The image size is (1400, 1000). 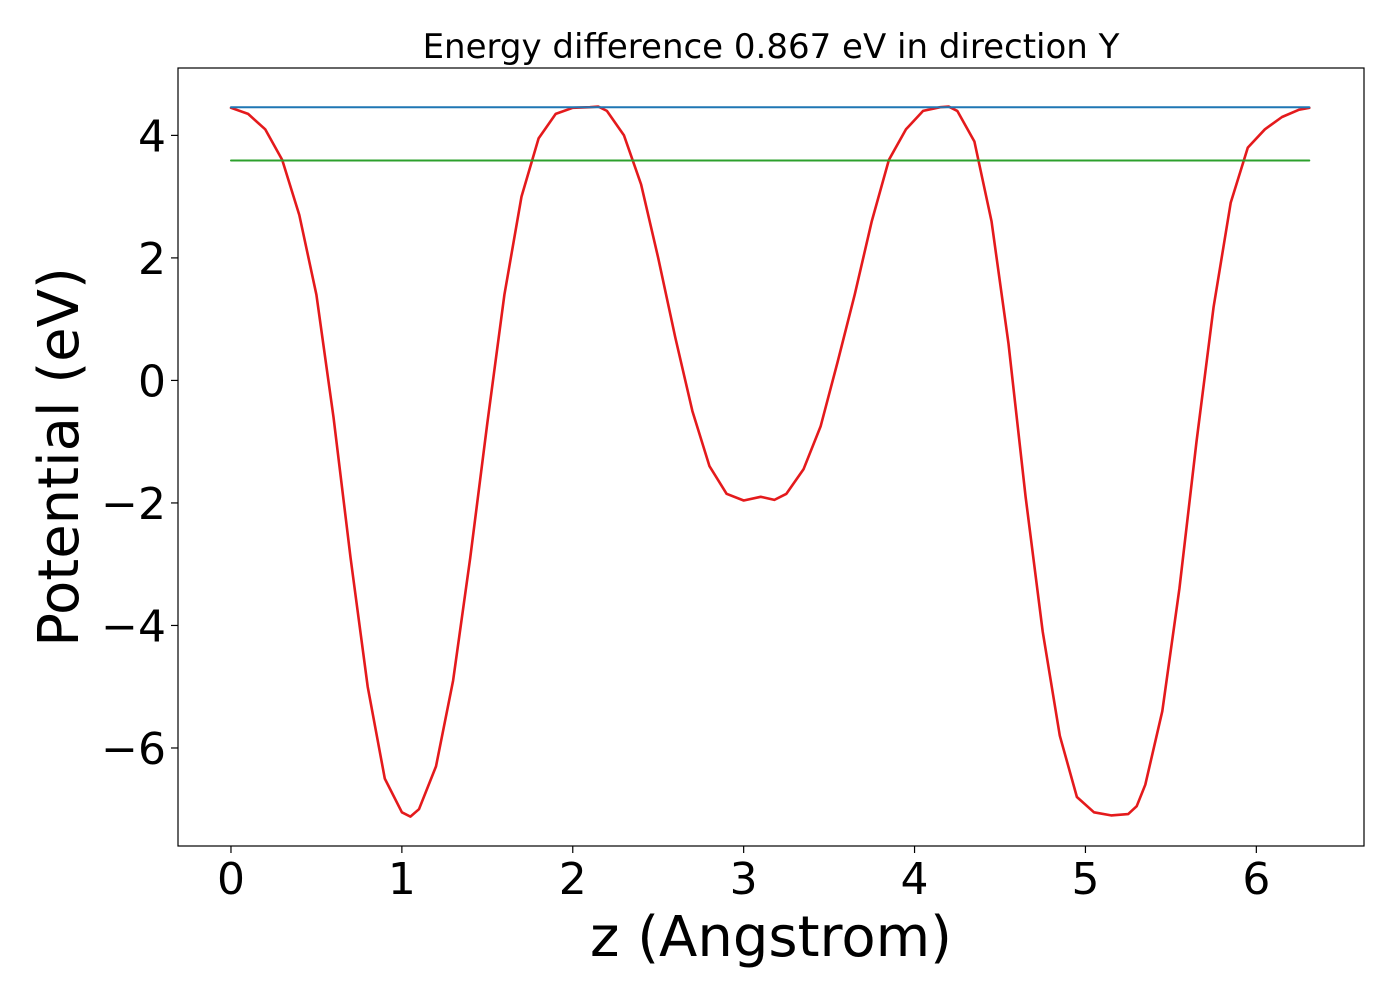 I want to click on y-axis-label: Potential (eV), so click(x=59, y=457).